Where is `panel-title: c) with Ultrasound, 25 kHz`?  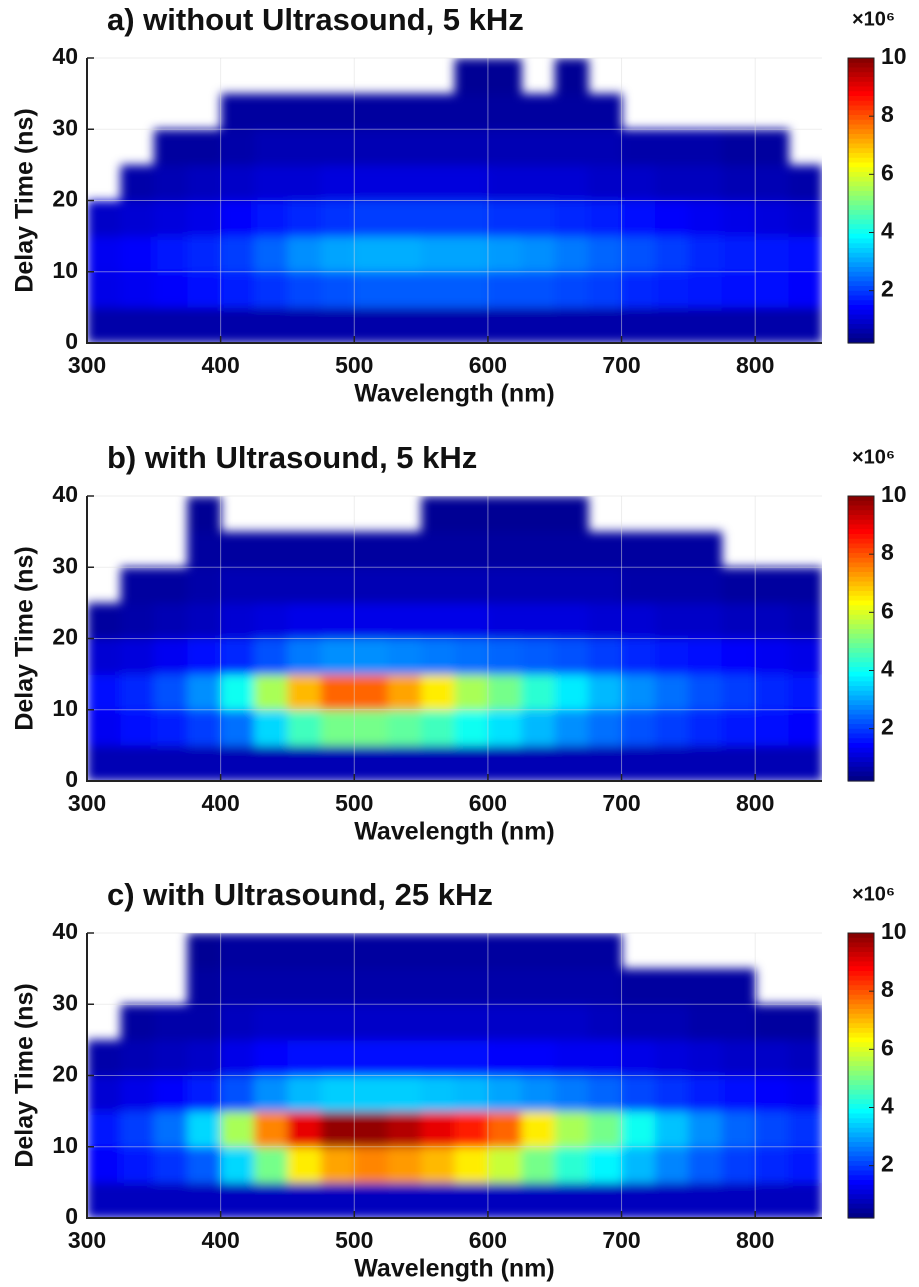 panel-title: c) with Ultrasound, 25 kHz is located at coordinates (300, 894).